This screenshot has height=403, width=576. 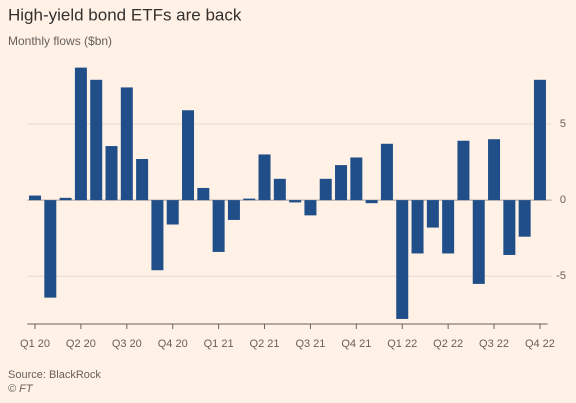 What do you see at coordinates (21, 389) in the screenshot?
I see `credit: © FT` at bounding box center [21, 389].